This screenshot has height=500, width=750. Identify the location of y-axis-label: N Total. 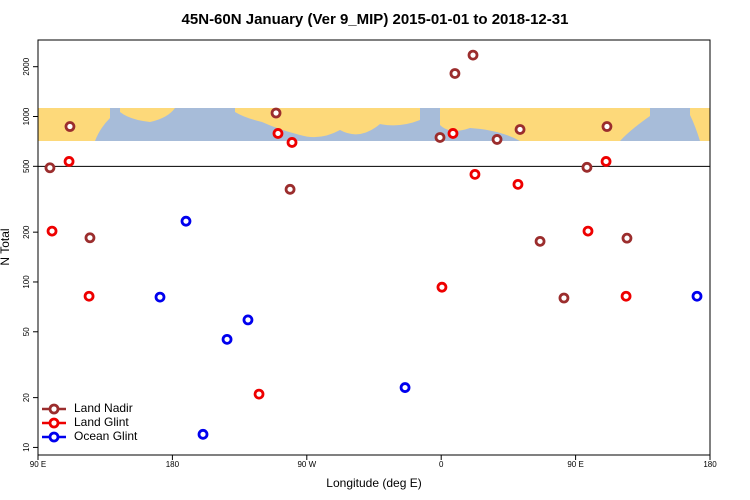
(6, 246).